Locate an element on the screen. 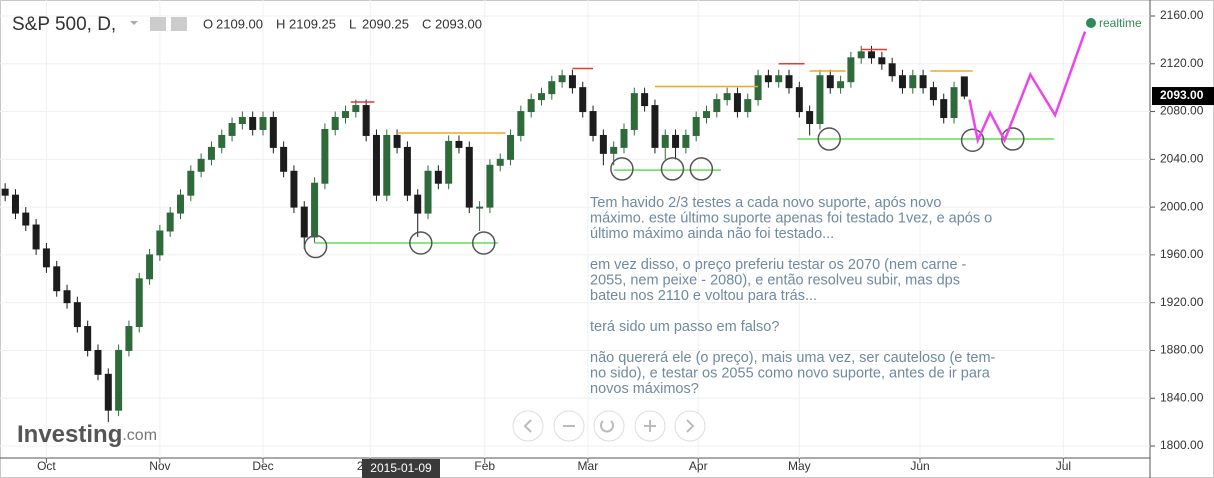 This screenshot has height=478, width=1214. x-tick-label: Mar is located at coordinates (588, 466).